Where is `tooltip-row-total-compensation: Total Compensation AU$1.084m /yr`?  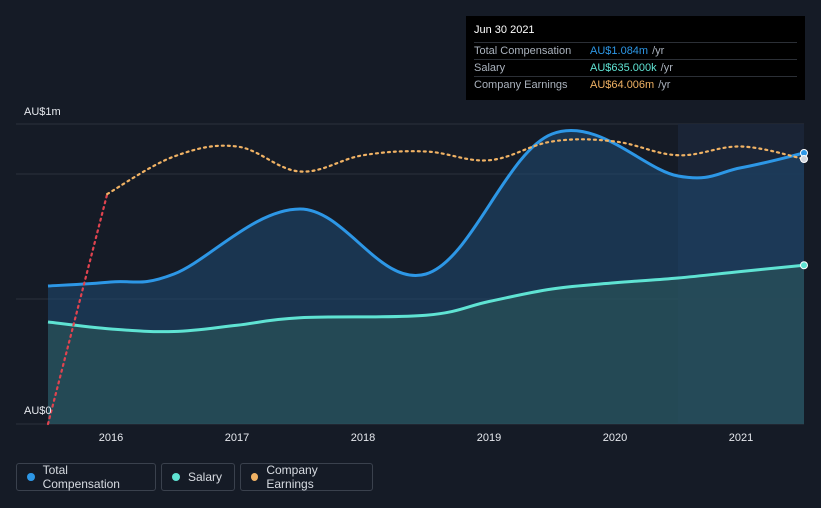 tooltip-row-total-compensation: Total Compensation AU$1.084m /yr is located at coordinates (635, 50).